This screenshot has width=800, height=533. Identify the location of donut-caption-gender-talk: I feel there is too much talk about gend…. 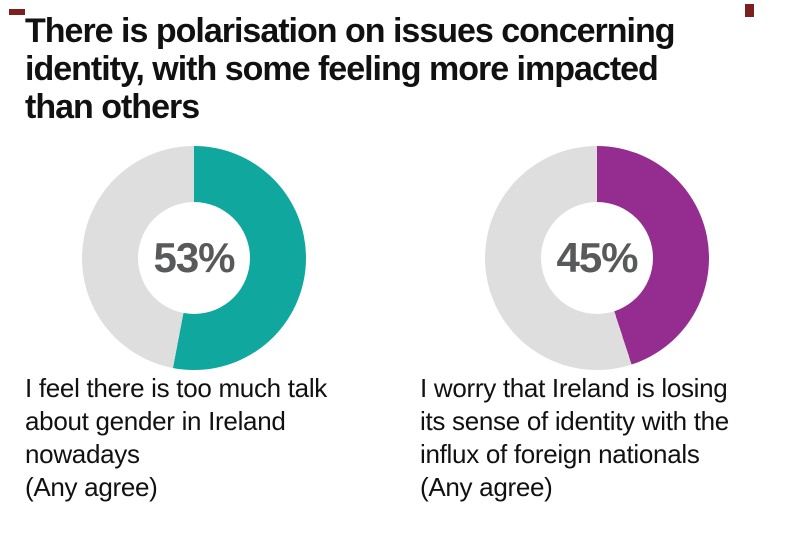
(176, 438).